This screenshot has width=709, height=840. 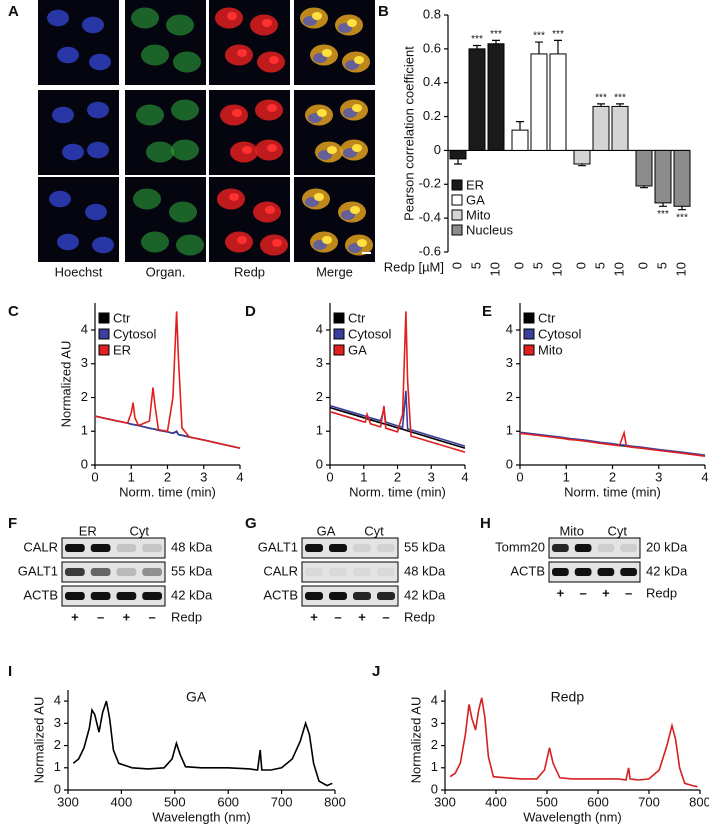 I want to click on group-label: Mito, so click(x=571, y=530).